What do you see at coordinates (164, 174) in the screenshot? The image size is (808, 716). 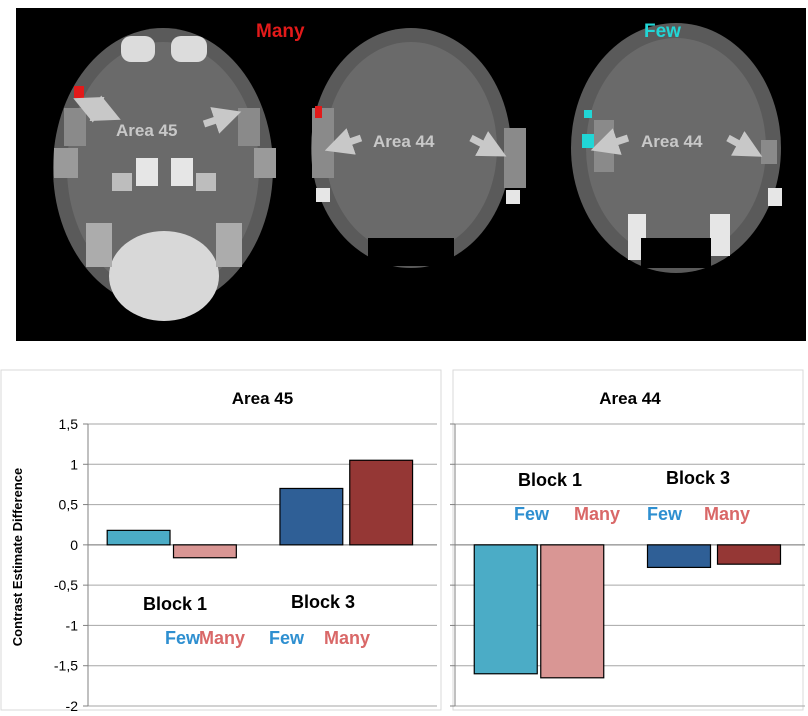 I see `axial-slice` at bounding box center [164, 174].